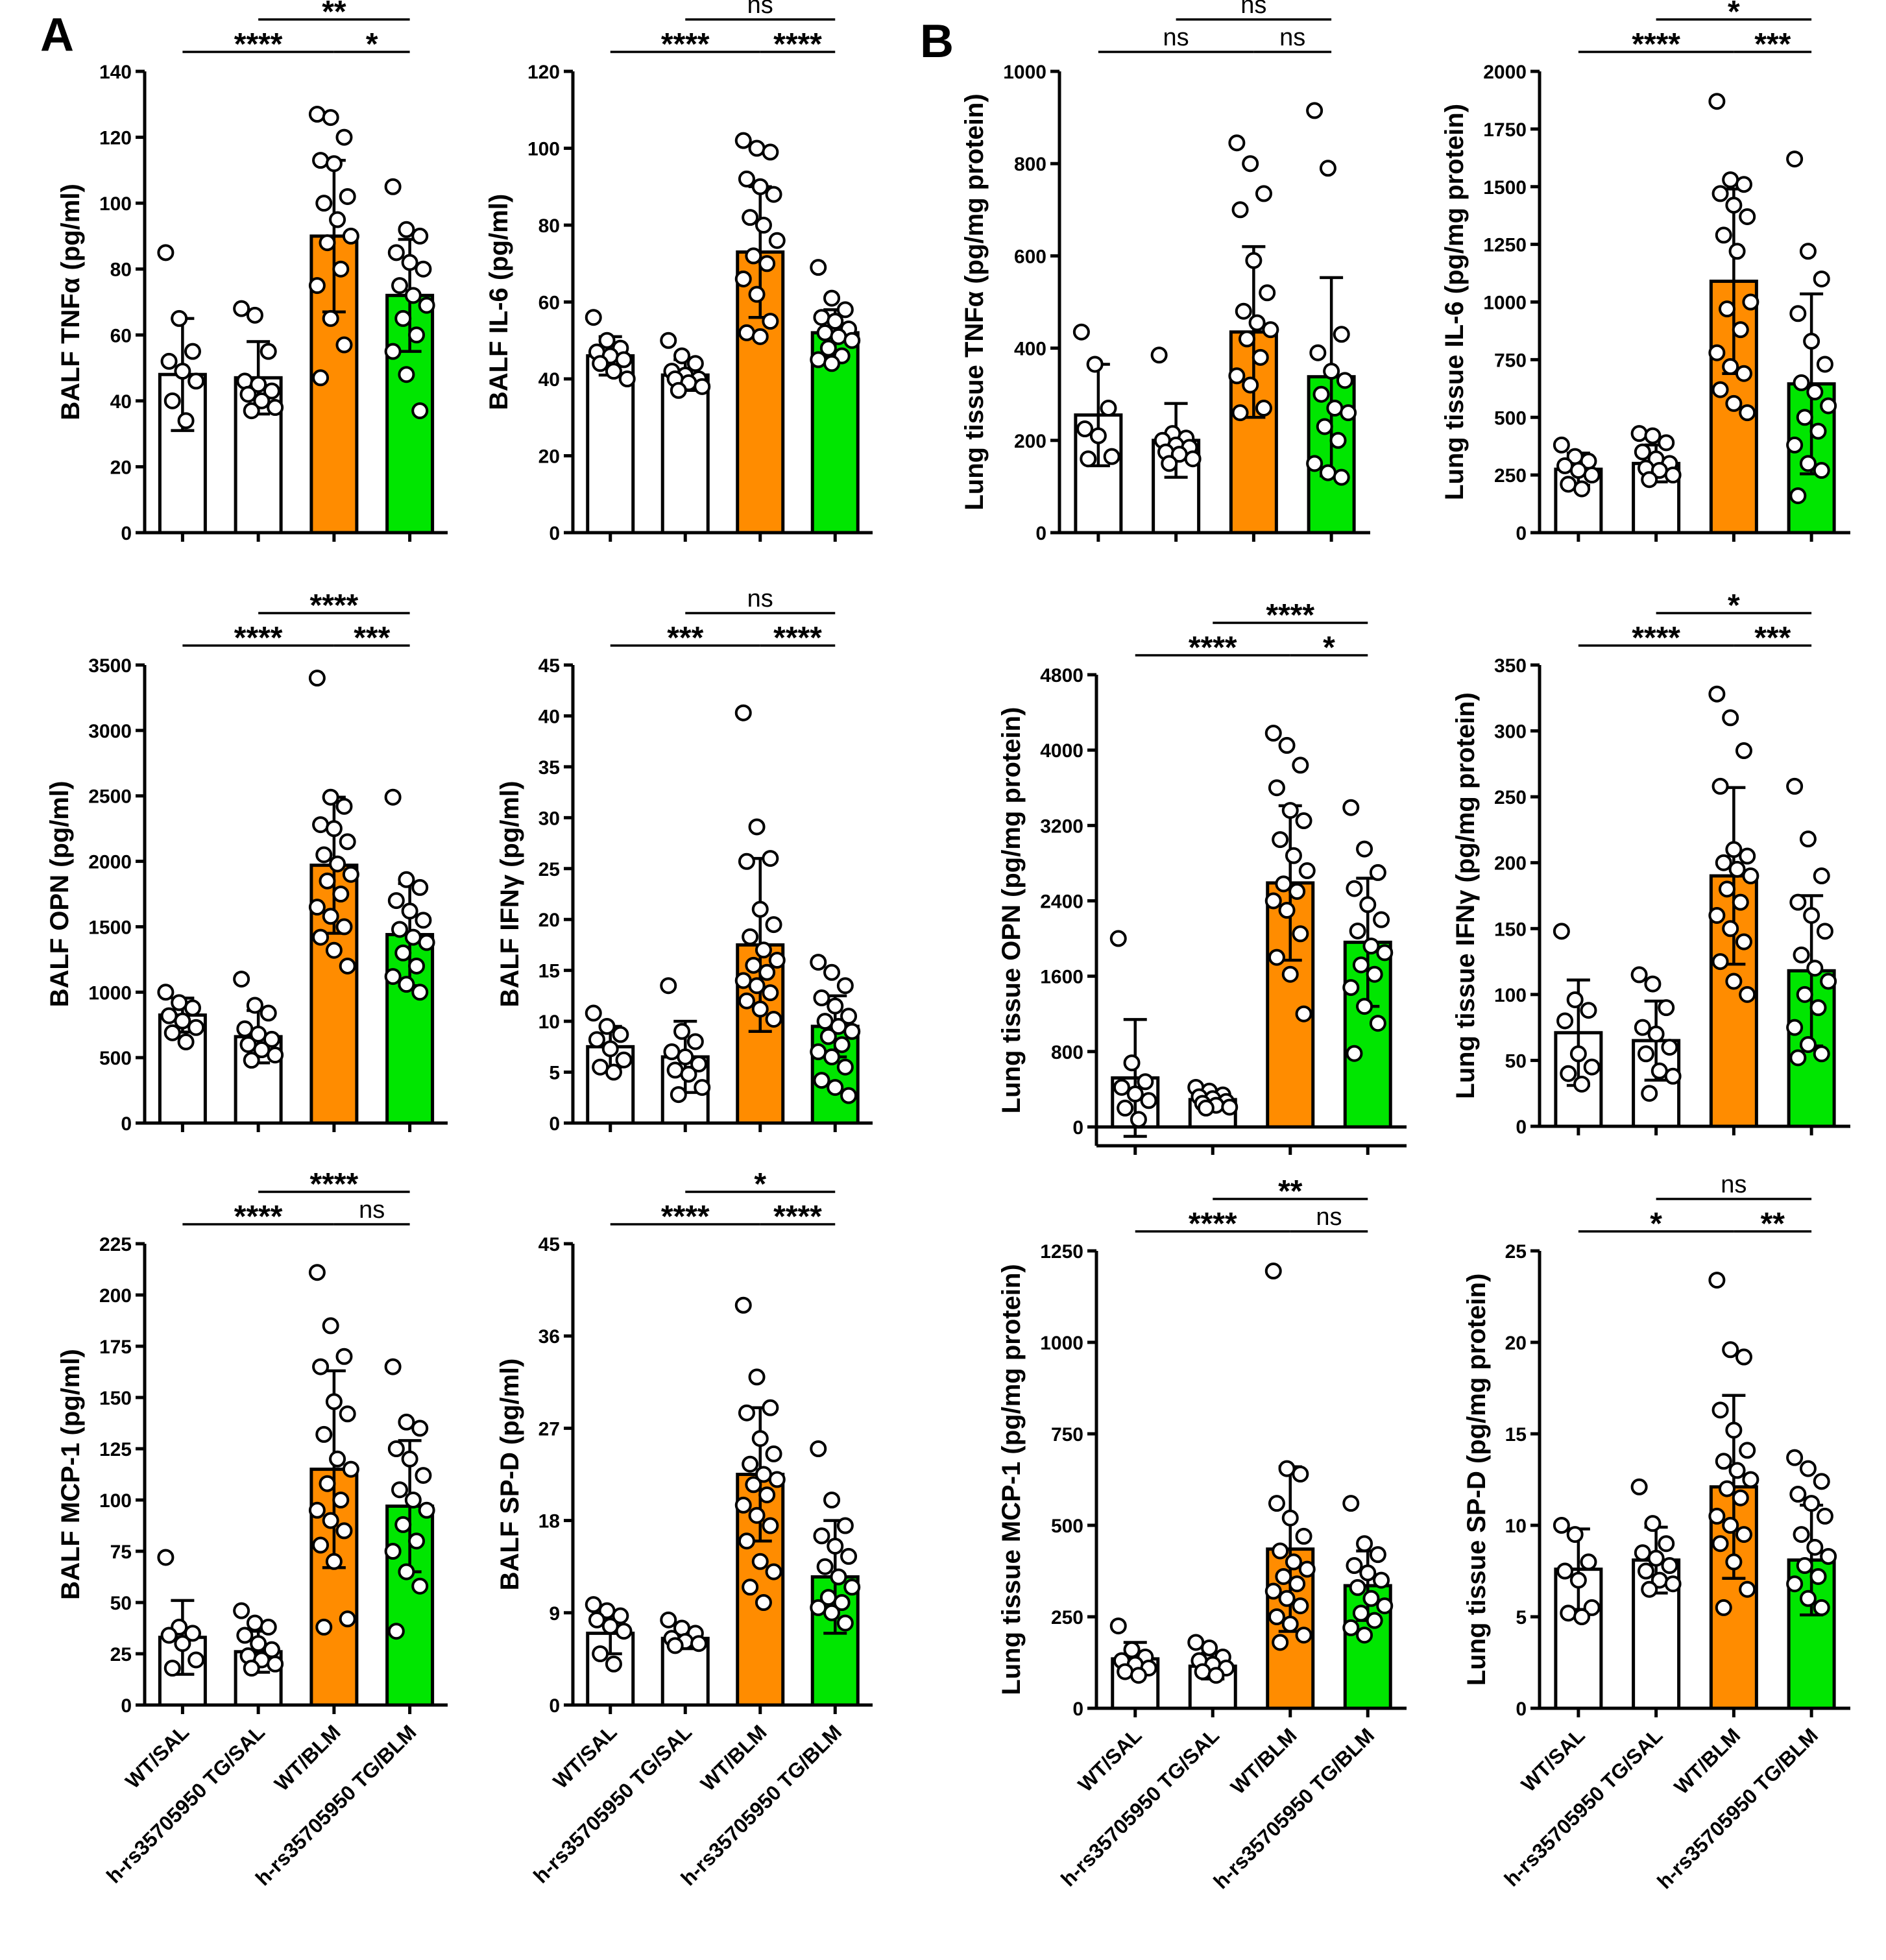 This screenshot has width=1886, height=1960. What do you see at coordinates (1510, 797) in the screenshot?
I see `y-tick-label: 250` at bounding box center [1510, 797].